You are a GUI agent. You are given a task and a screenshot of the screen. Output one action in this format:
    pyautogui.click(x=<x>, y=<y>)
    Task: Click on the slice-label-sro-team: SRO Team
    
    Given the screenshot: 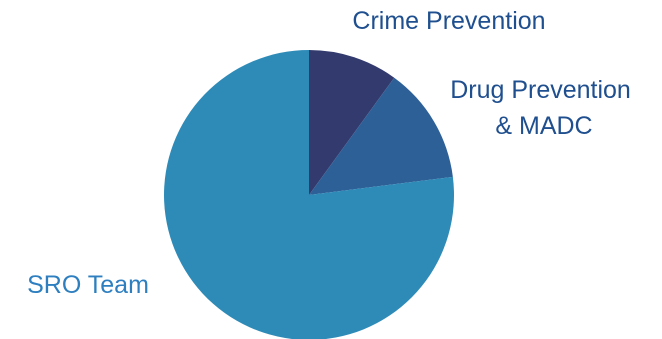 What is the action you would take?
    pyautogui.click(x=88, y=285)
    